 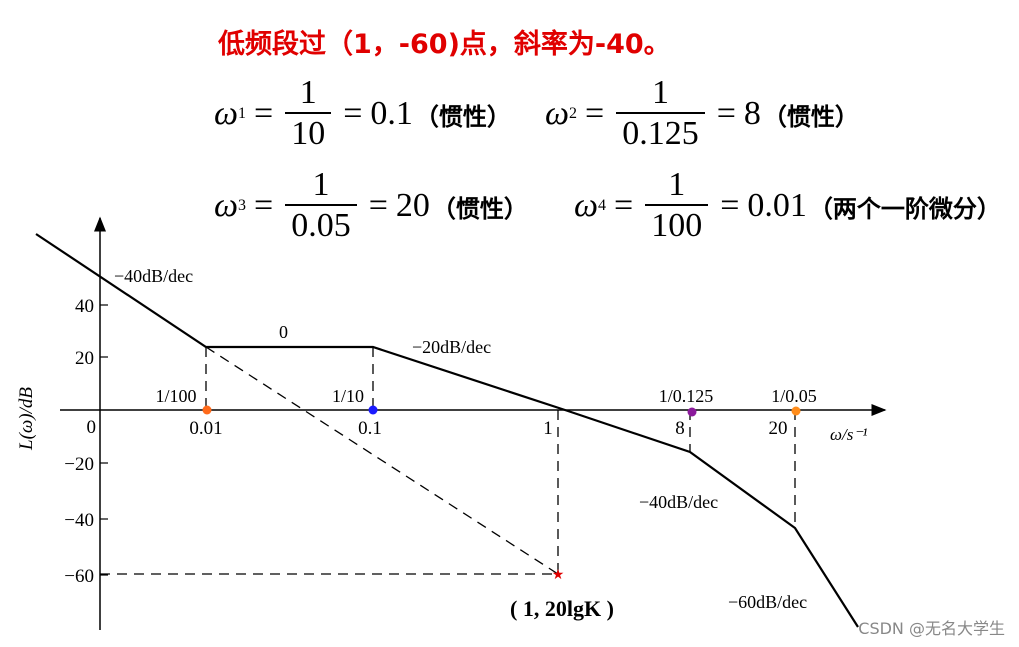 I want to click on x-tick-label: 1, so click(x=548, y=428).